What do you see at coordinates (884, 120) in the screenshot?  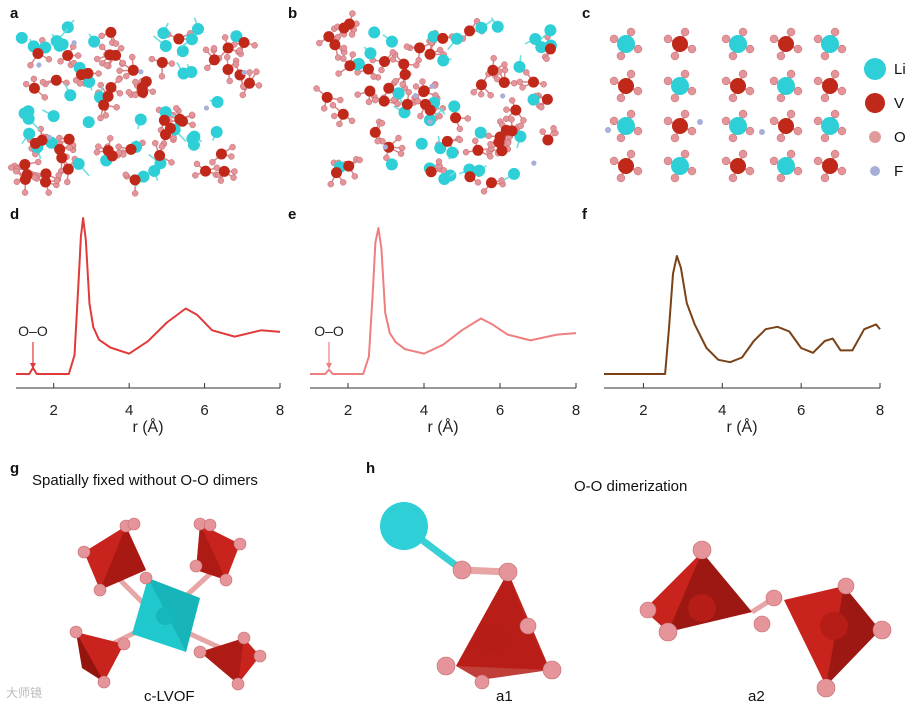 I see `element-legend: Li V O F` at bounding box center [884, 120].